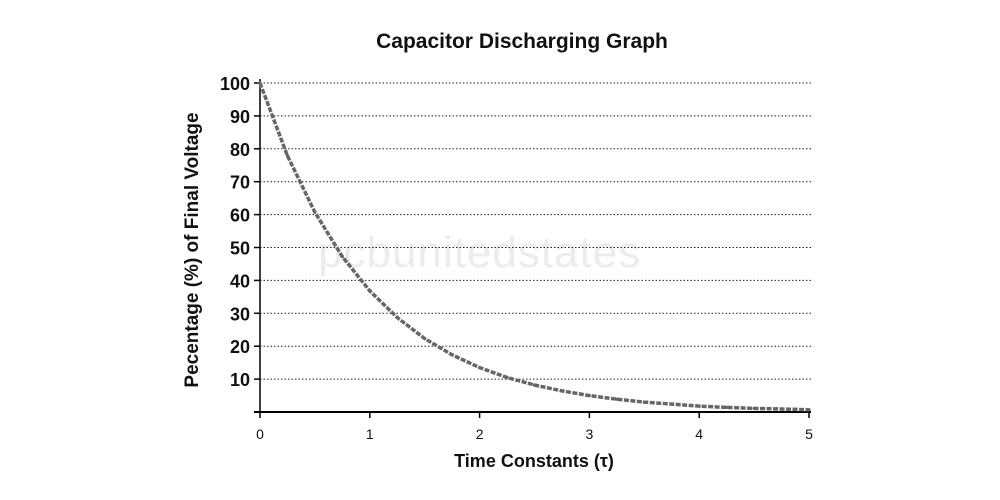  What do you see at coordinates (240, 249) in the screenshot?
I see `y-tick-label: 50` at bounding box center [240, 249].